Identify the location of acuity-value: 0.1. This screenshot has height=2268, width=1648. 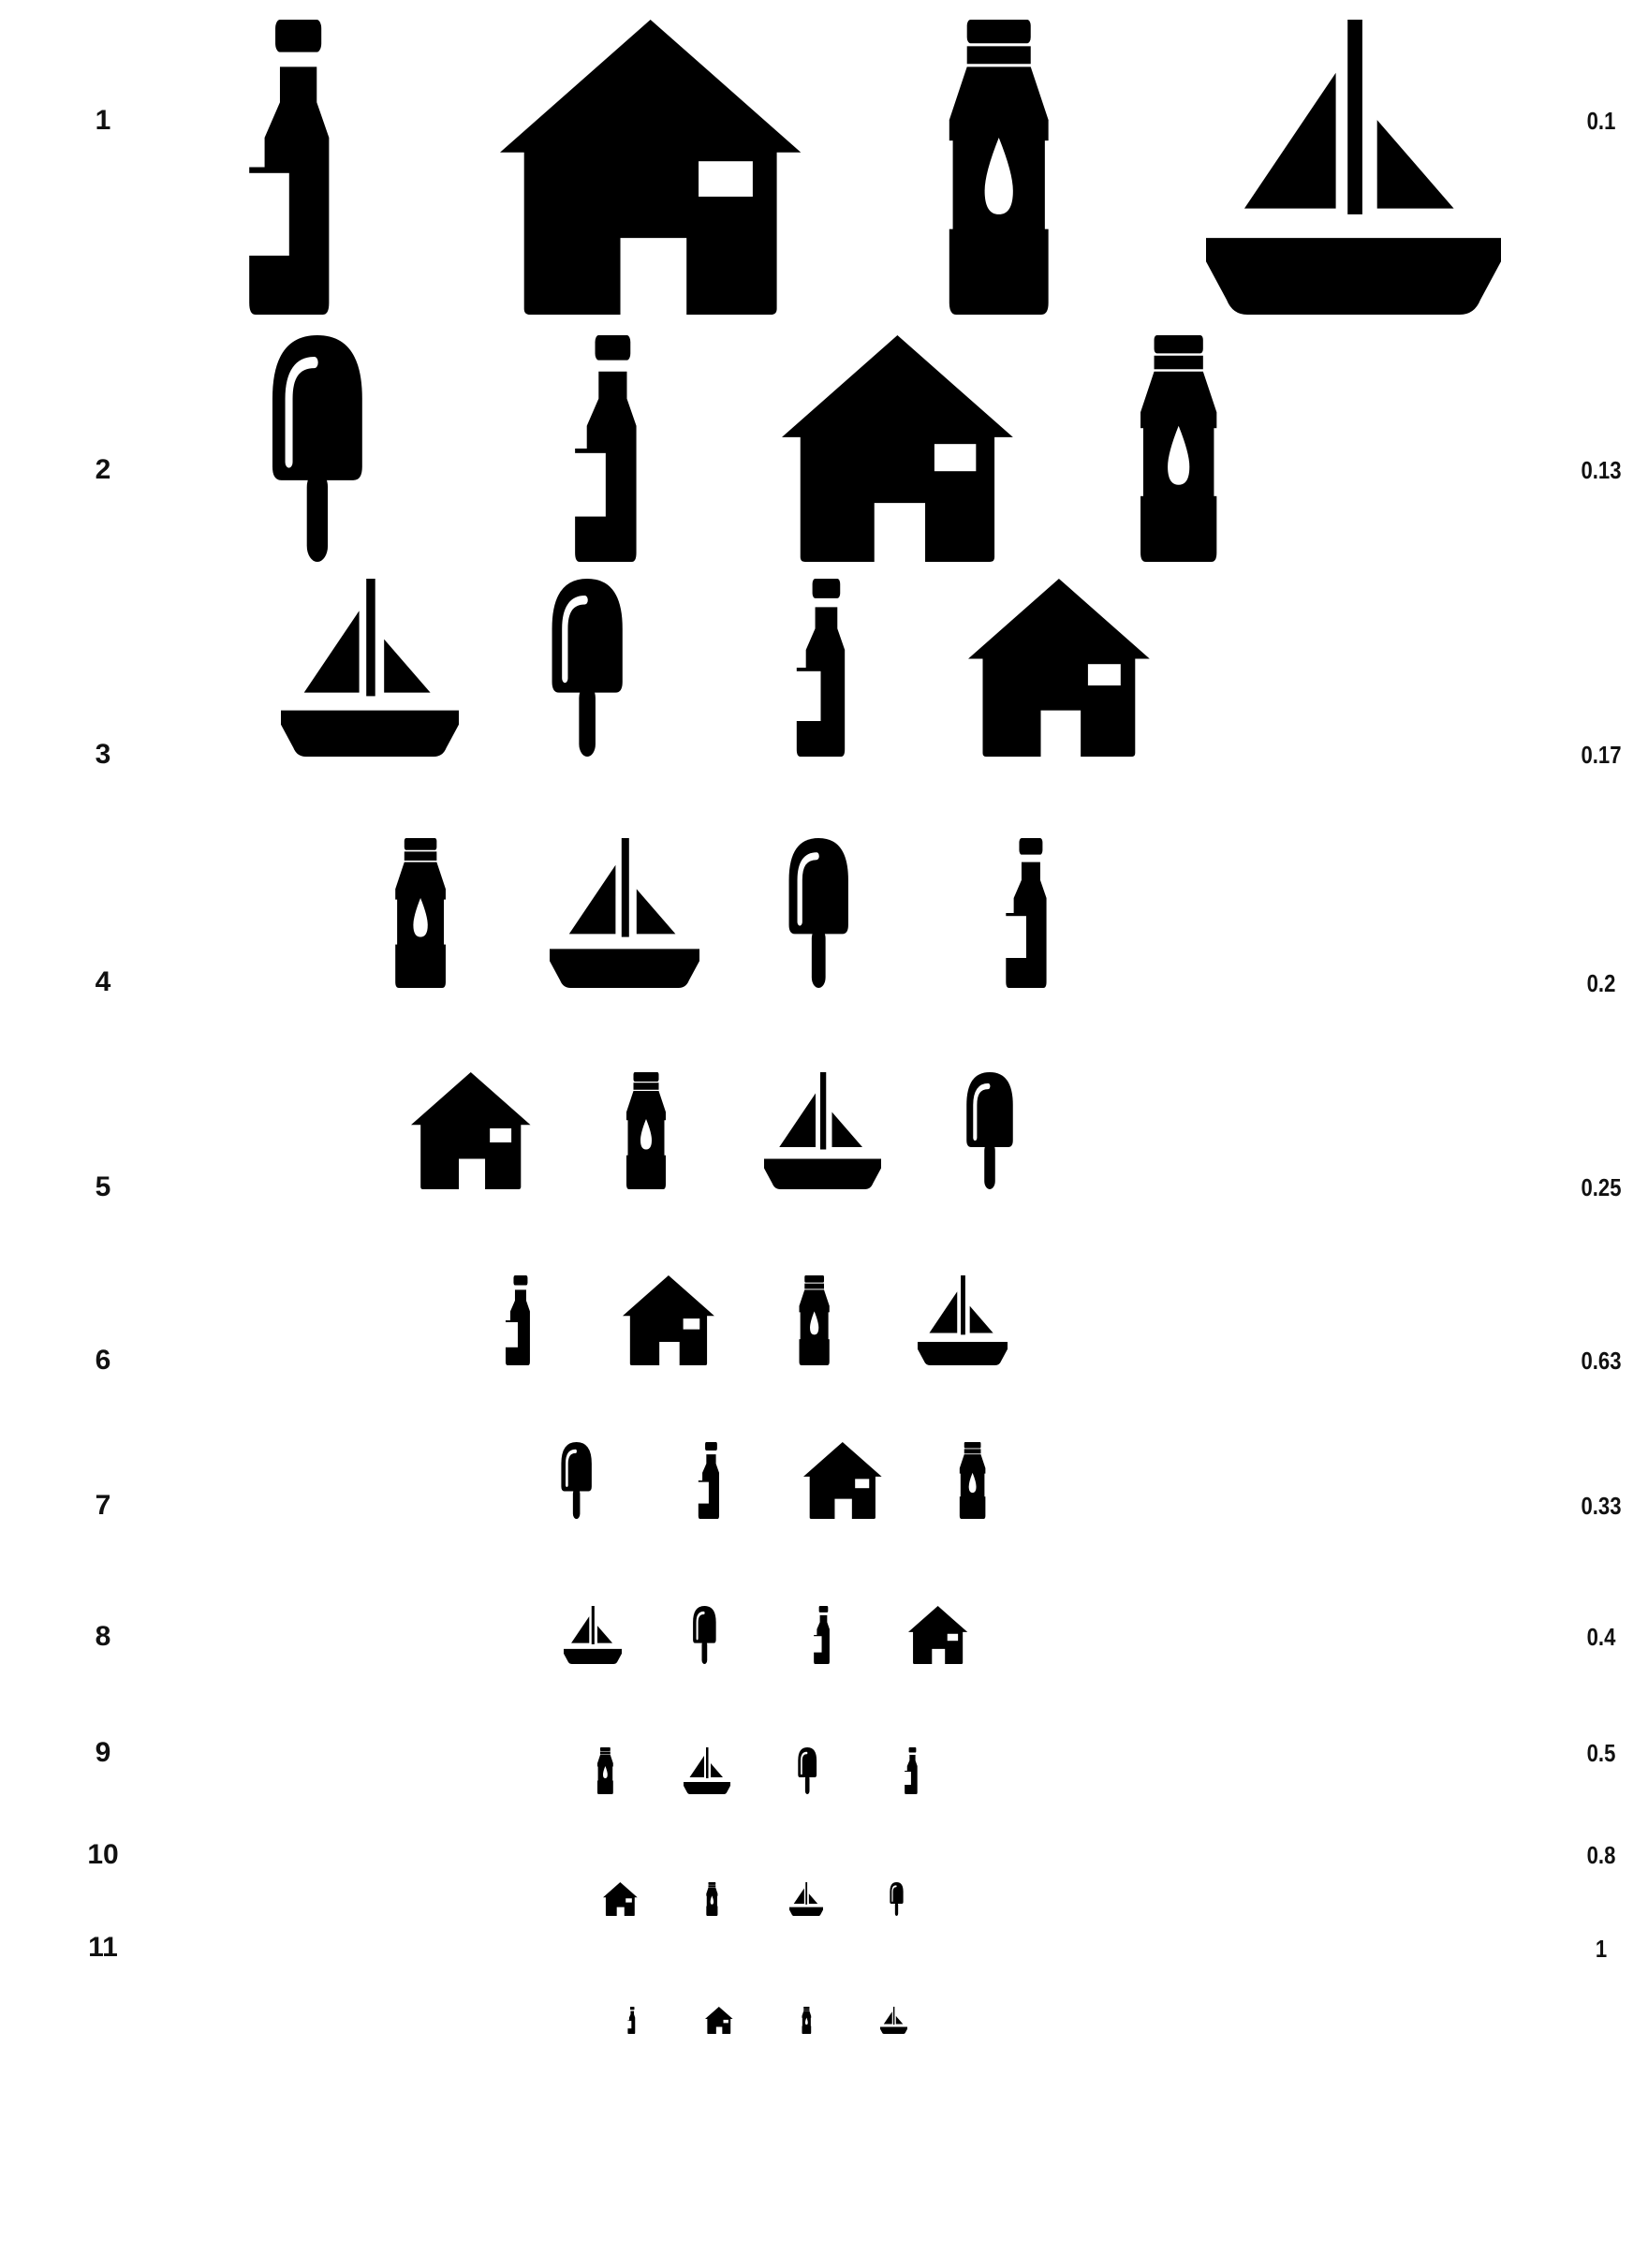
(1601, 121).